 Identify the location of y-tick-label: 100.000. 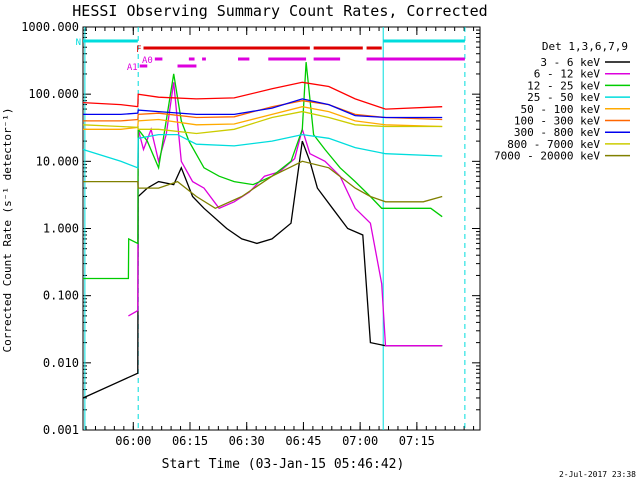
(53, 94).